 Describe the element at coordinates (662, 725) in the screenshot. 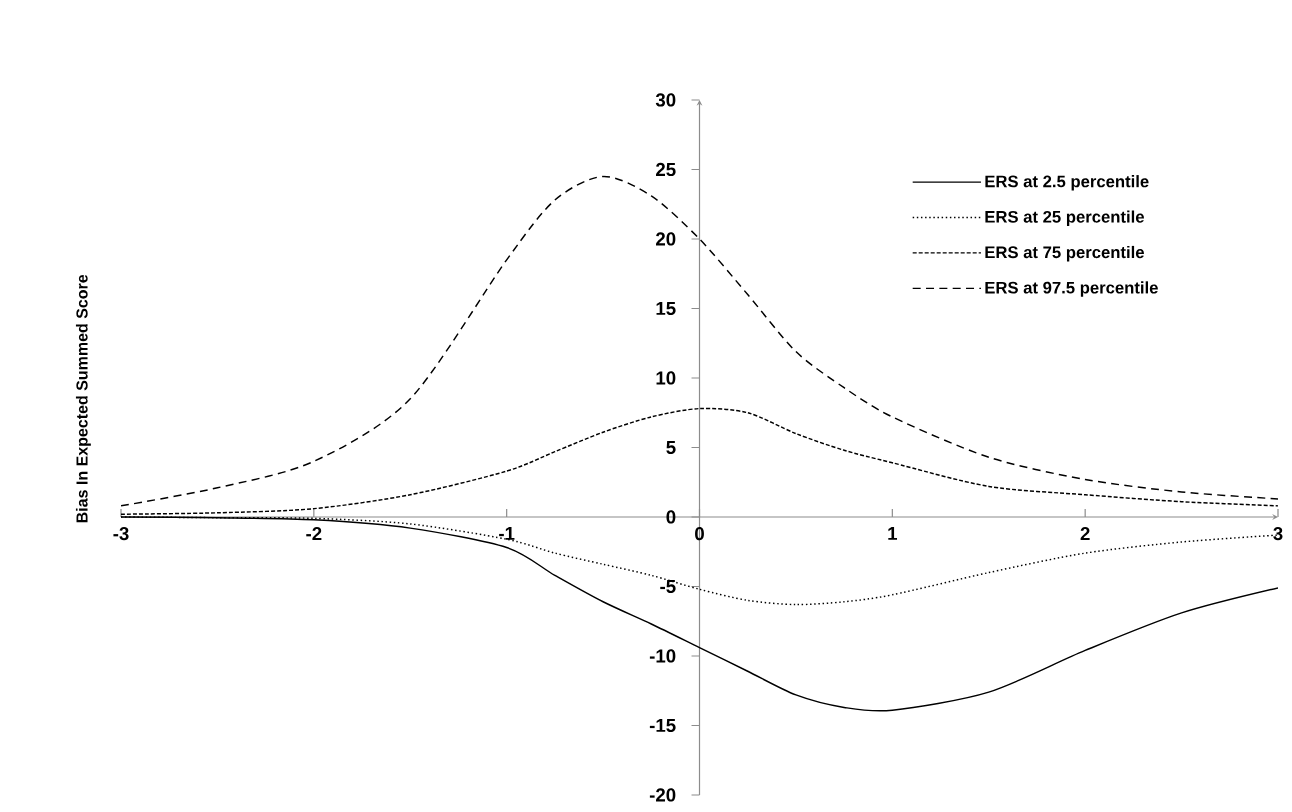

I see `y-tick-label: -15` at that location.